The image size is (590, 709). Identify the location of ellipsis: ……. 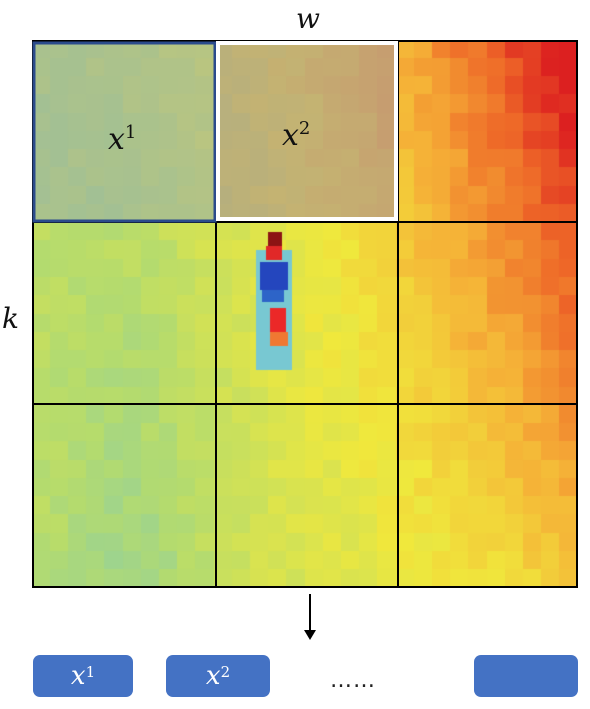
(353, 680).